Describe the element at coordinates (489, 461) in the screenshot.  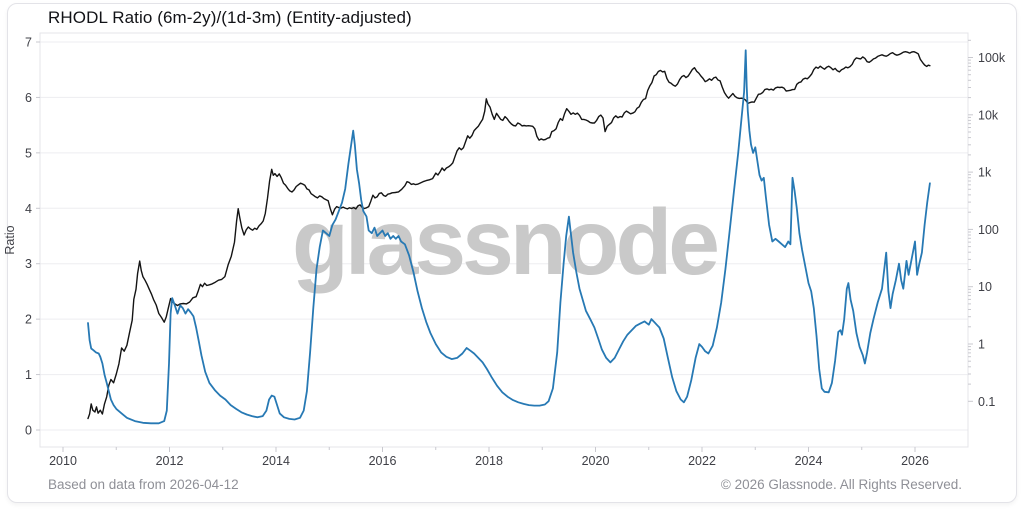
I see `x-axis-tick-label: 2018` at that location.